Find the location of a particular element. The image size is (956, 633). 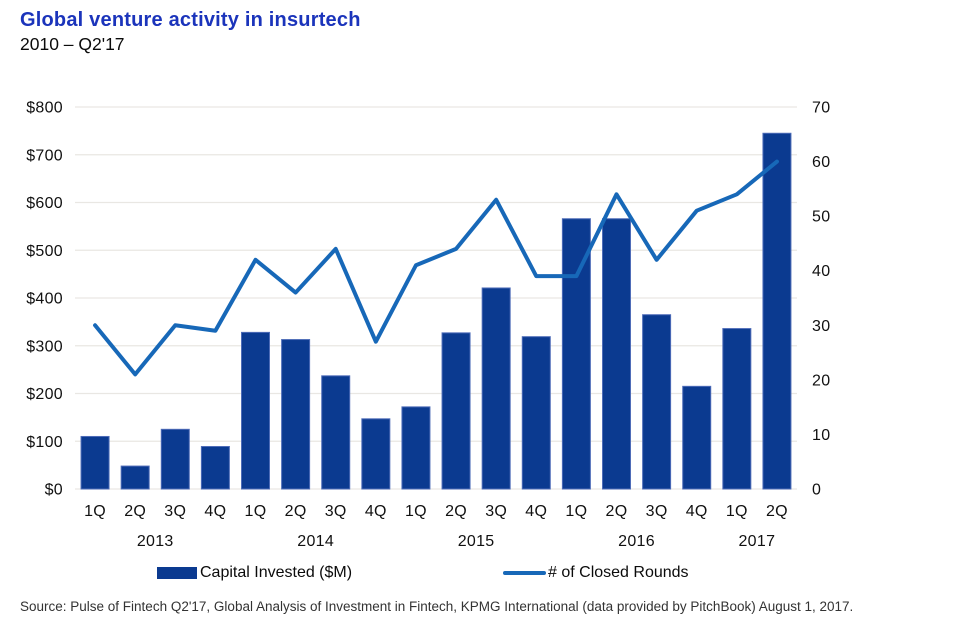

legend-item-capital-invested: Capital Invested ($M) is located at coordinates (254, 573).